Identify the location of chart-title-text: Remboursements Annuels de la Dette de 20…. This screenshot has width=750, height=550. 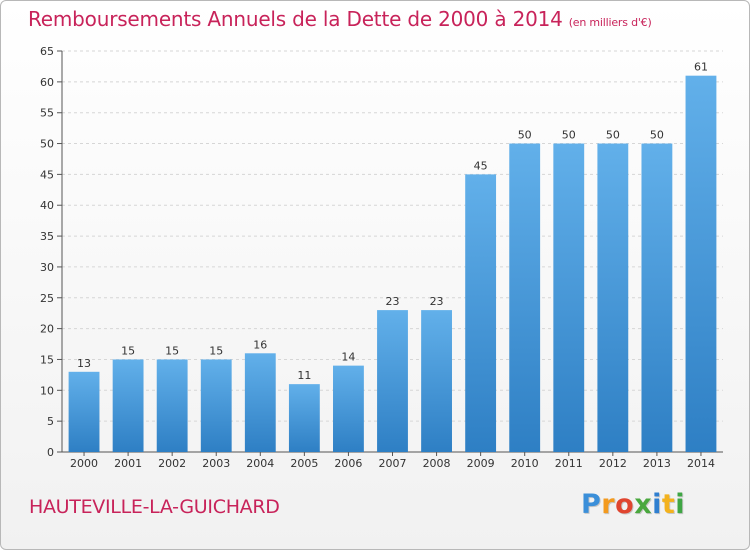
(295, 19).